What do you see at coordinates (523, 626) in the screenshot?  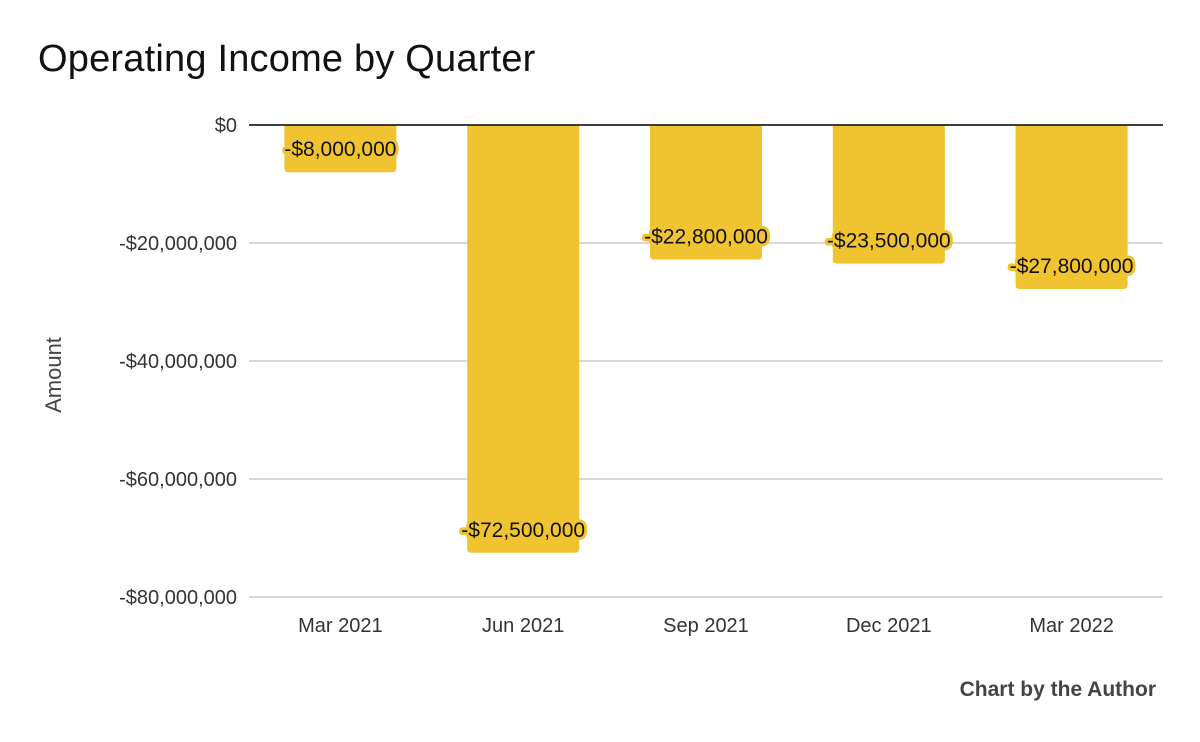 I see `x-tick-label: Jun 2021` at bounding box center [523, 626].